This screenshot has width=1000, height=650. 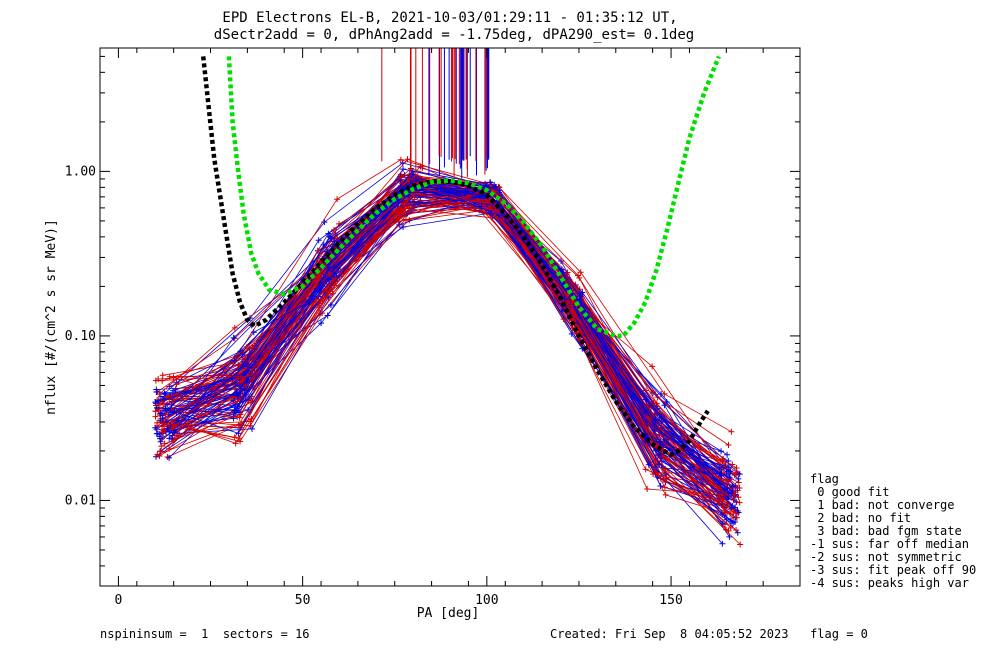 What do you see at coordinates (51, 317) in the screenshot?
I see `y-axis-label: nflux [#/(cm^2 s sr MeV)]` at bounding box center [51, 317].